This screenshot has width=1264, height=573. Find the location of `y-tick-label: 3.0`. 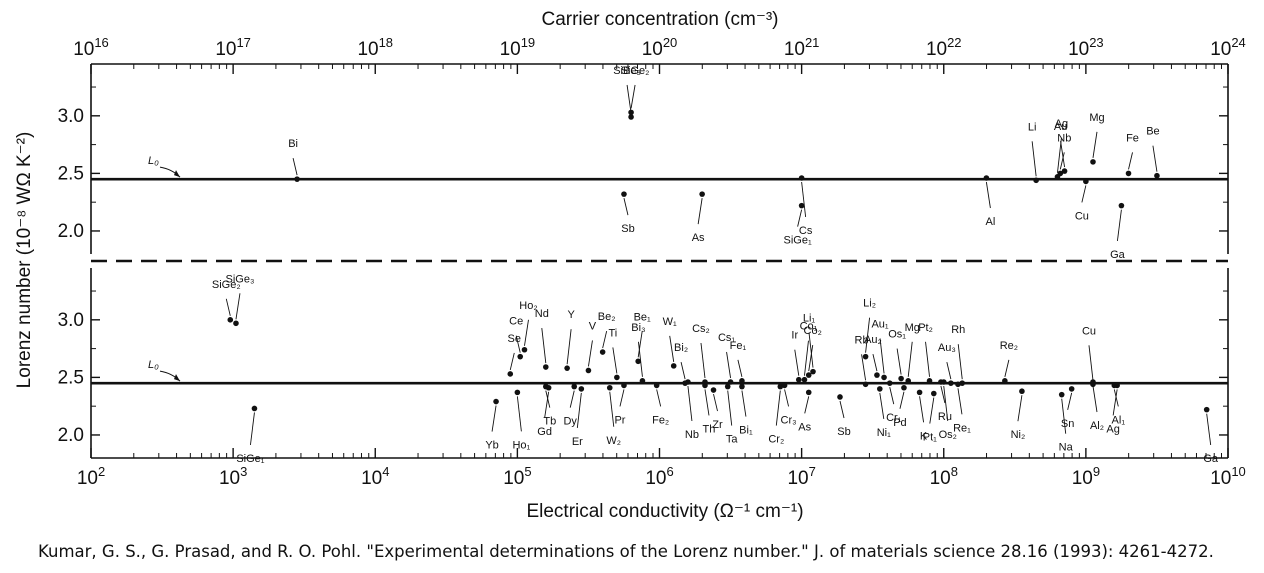

y-tick-label: 3.0 is located at coordinates (71, 116).